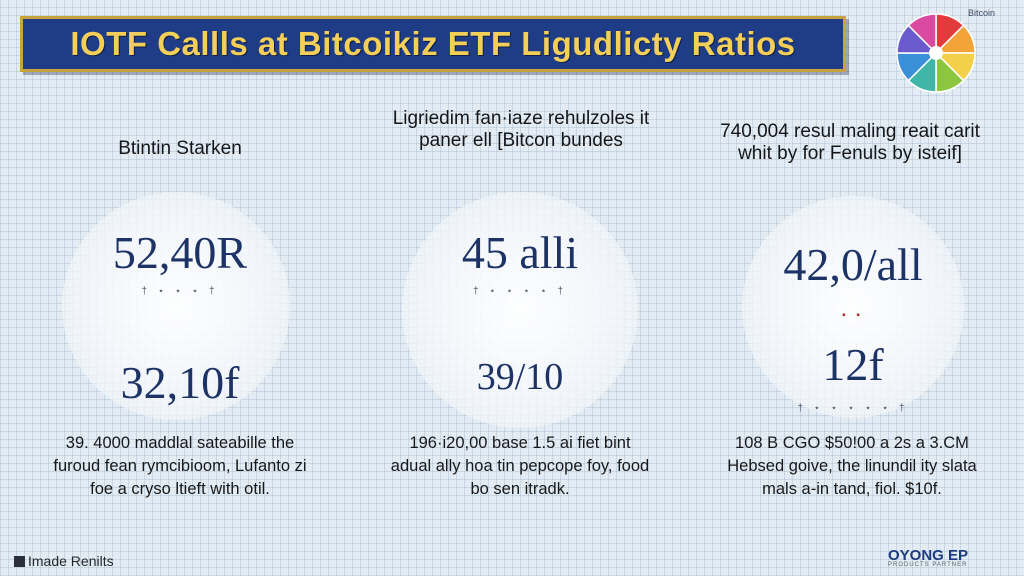 The image size is (1024, 576). I want to click on column-3-value-top: 42,0/all, so click(853, 264).